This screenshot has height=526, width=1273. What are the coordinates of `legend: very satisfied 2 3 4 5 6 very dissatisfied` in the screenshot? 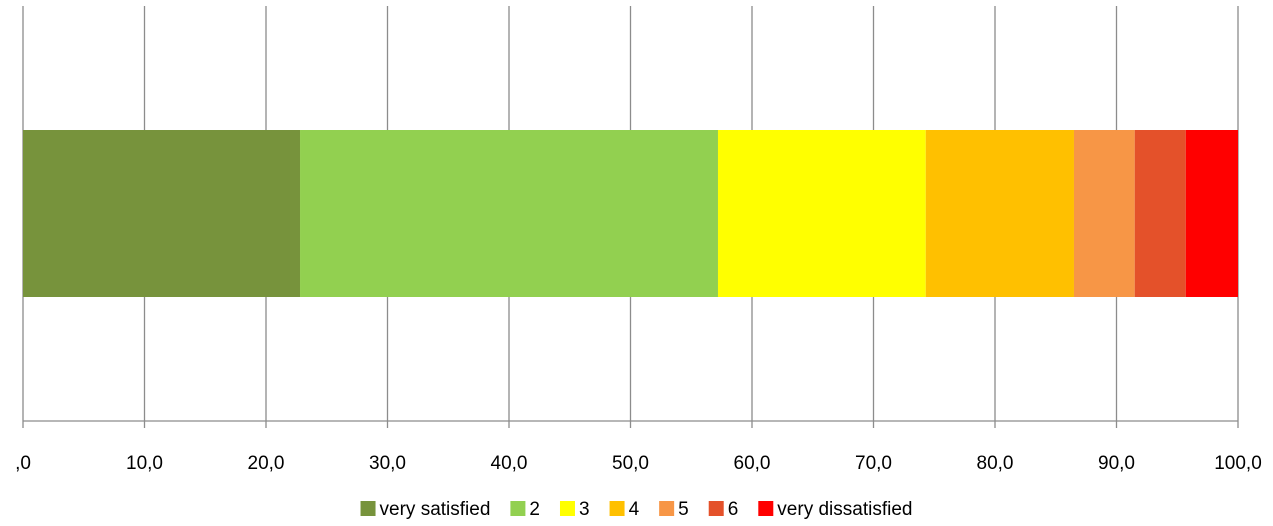 It's located at (636, 509).